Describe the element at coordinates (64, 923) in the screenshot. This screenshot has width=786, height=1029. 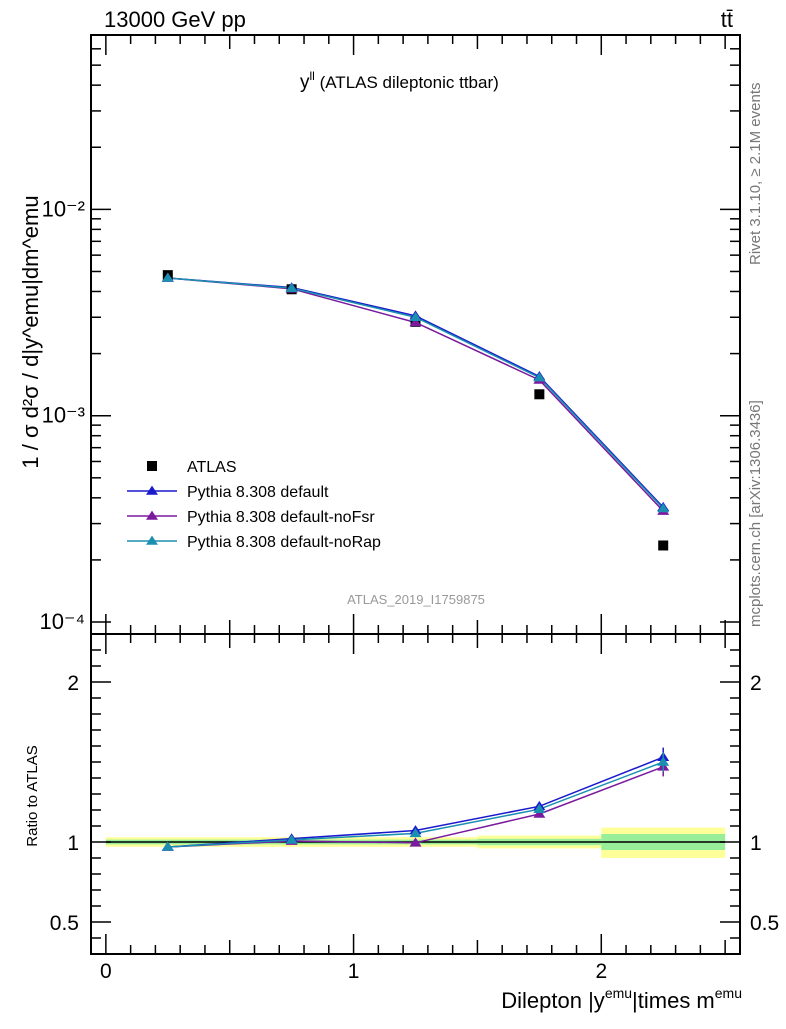
I see `ratio-y-tick-label-left: 0.5` at that location.